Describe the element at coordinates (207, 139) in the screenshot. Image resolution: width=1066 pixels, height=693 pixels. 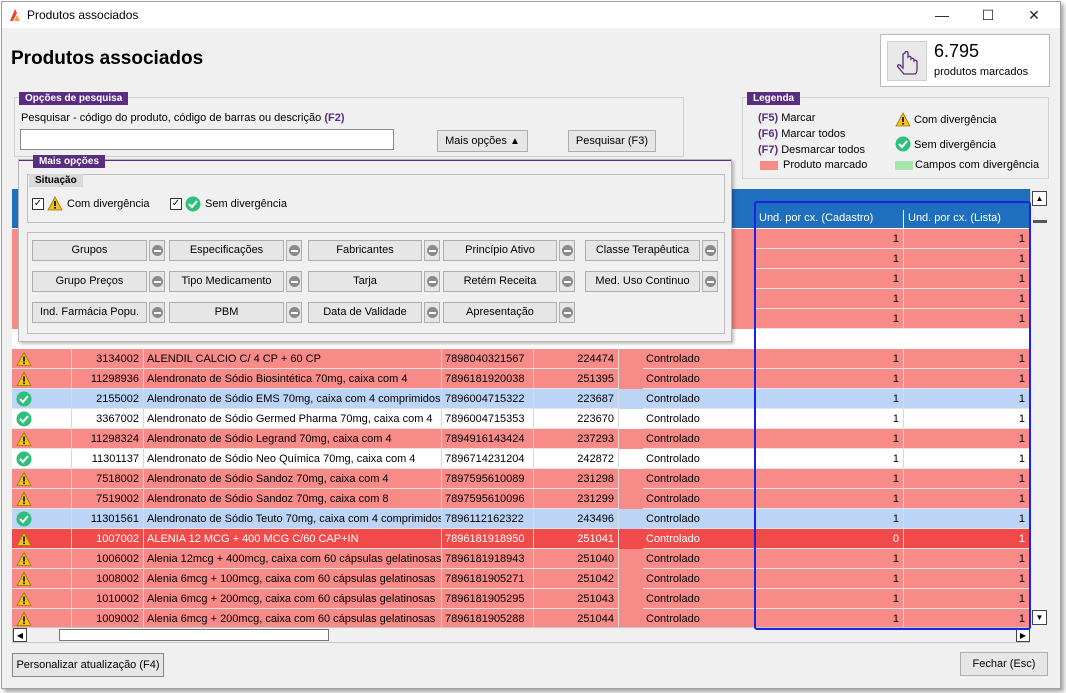
I see `search-input` at that location.